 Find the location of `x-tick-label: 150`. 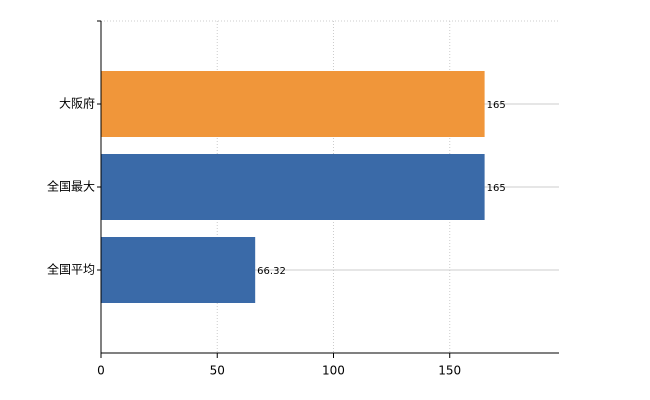

x-tick-label: 150 is located at coordinates (449, 371).